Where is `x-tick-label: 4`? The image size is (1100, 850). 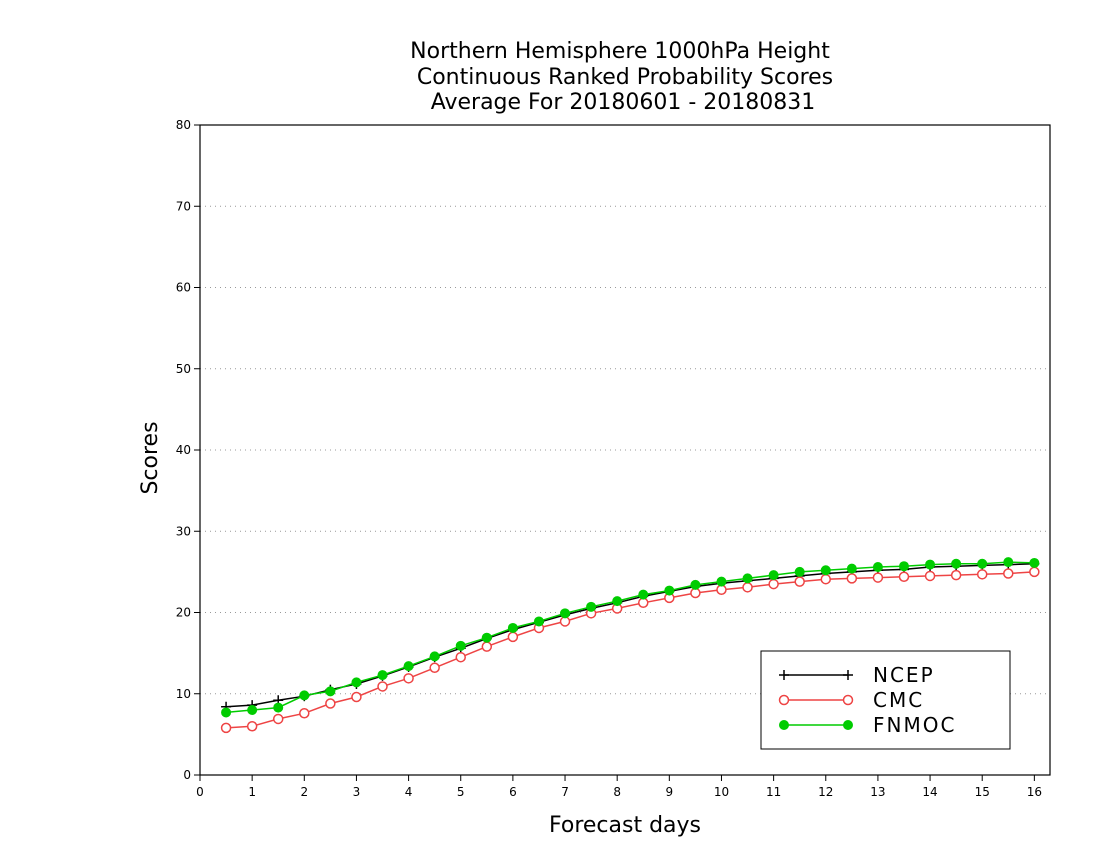
x-tick-label: 4 is located at coordinates (409, 792).